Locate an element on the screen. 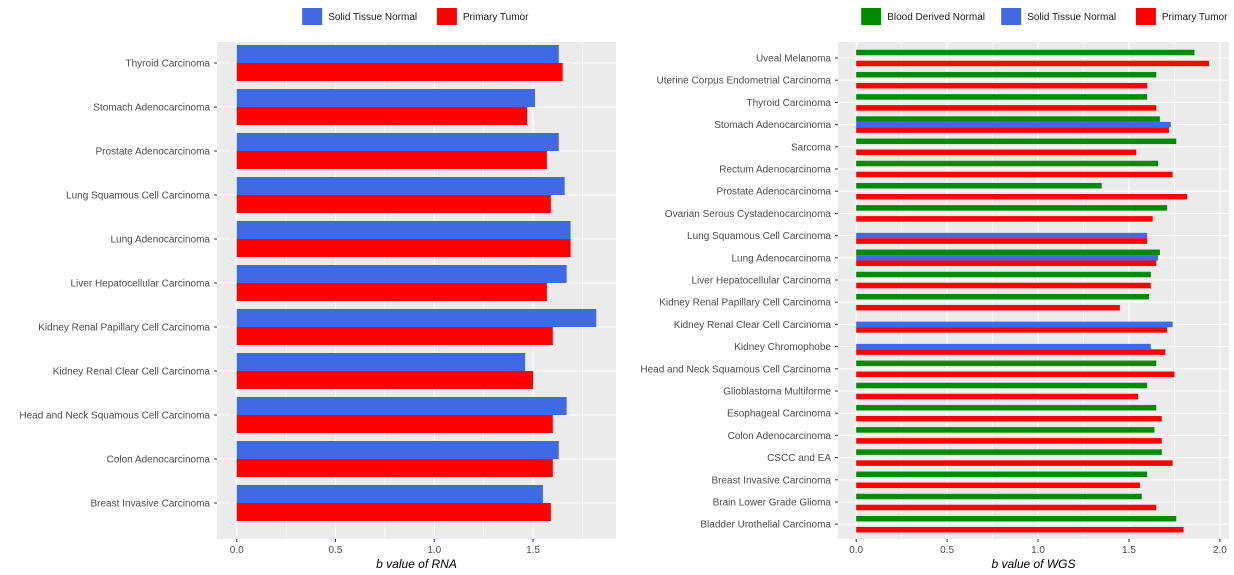 The width and height of the screenshot is (1234, 575). y-tick-label: Brain Lower Grade Glioma is located at coordinates (772, 503).